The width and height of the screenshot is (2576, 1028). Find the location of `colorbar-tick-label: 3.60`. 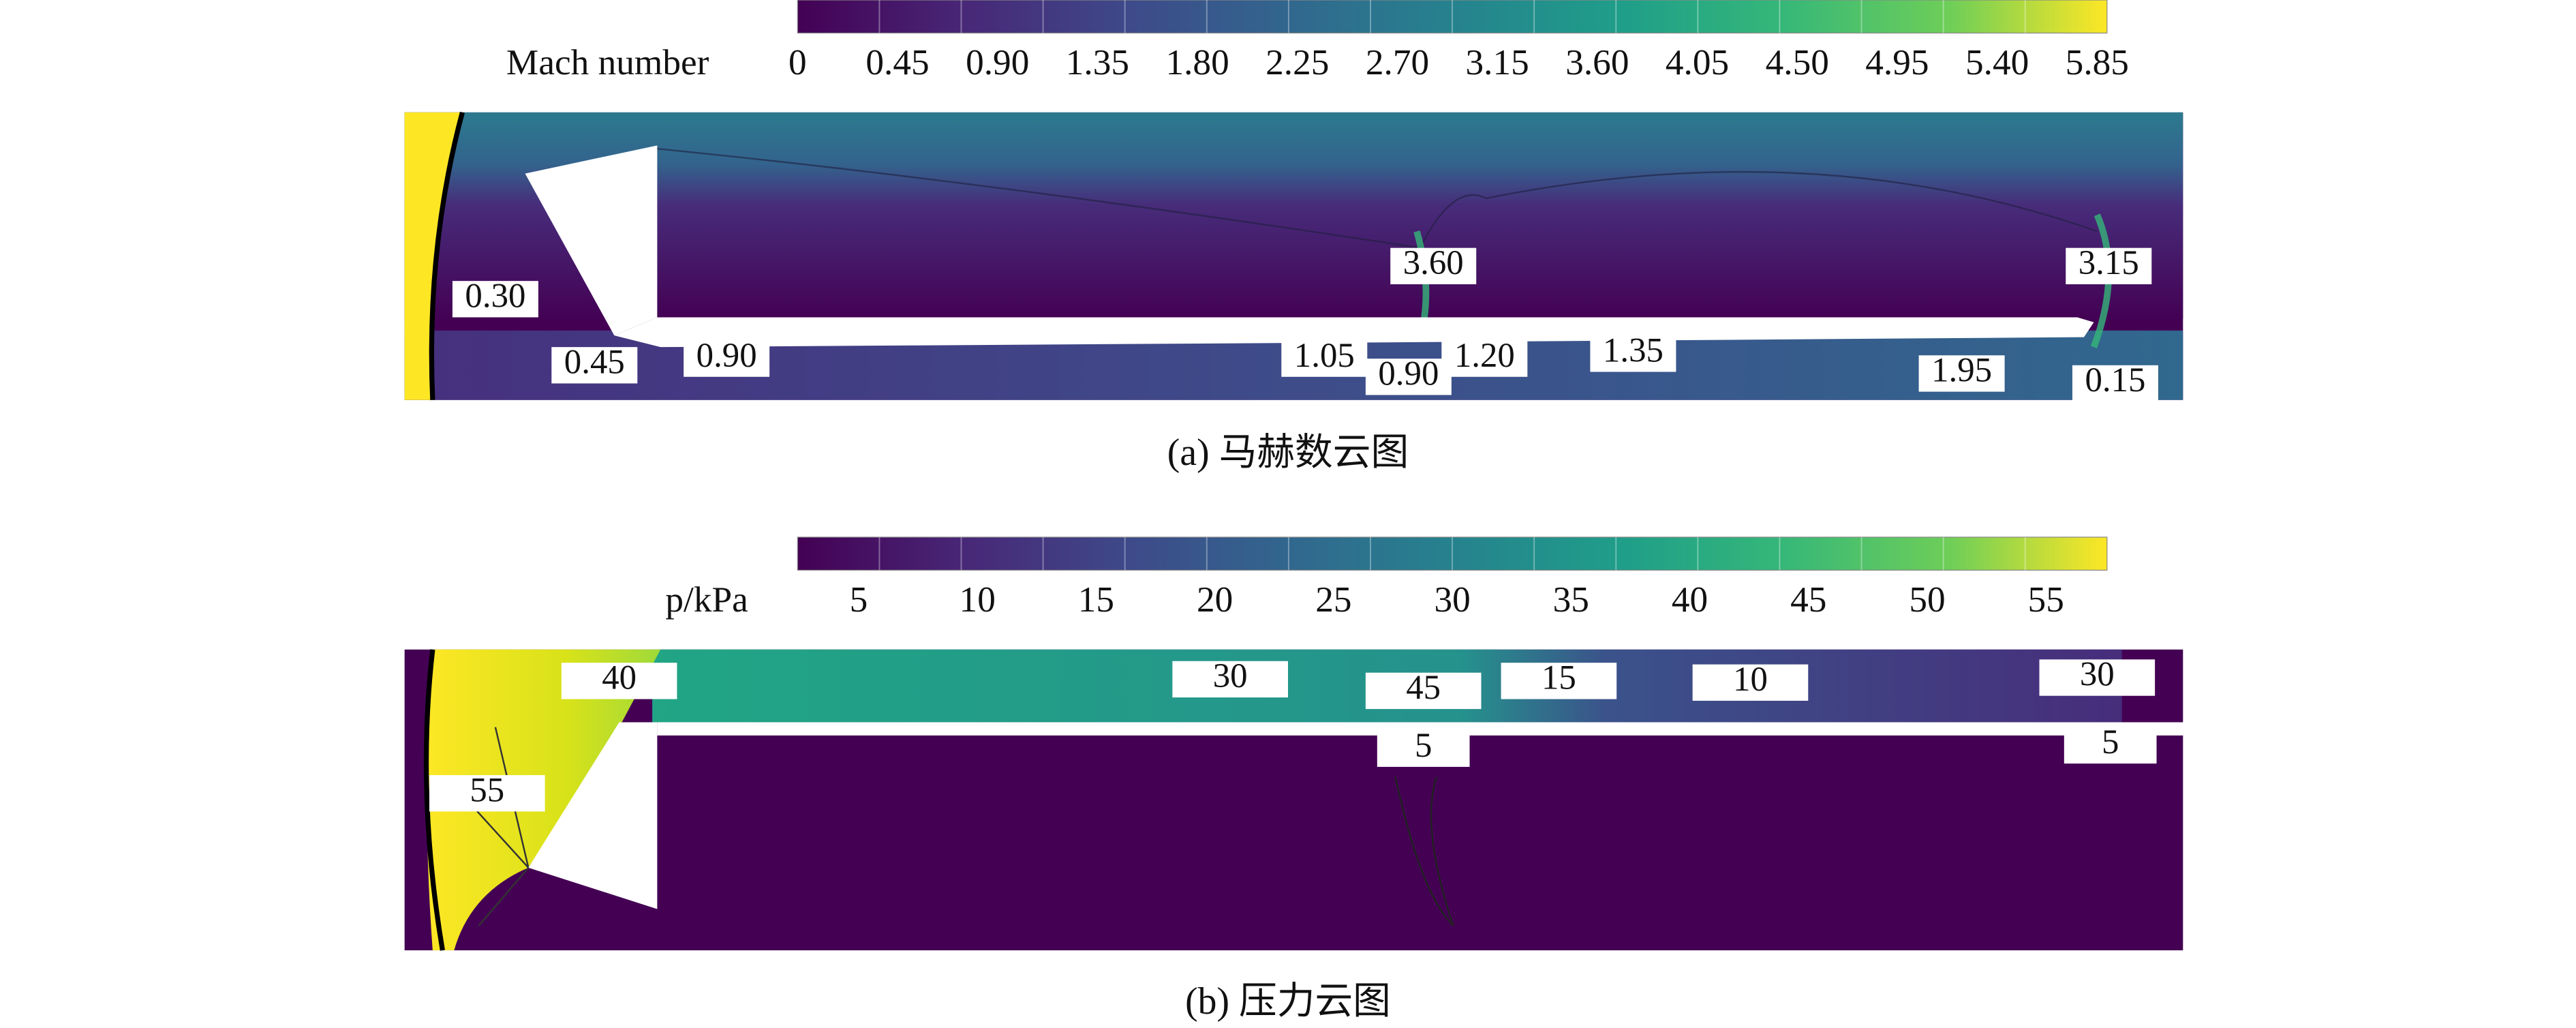

colorbar-tick-label: 3.60 is located at coordinates (1597, 62).